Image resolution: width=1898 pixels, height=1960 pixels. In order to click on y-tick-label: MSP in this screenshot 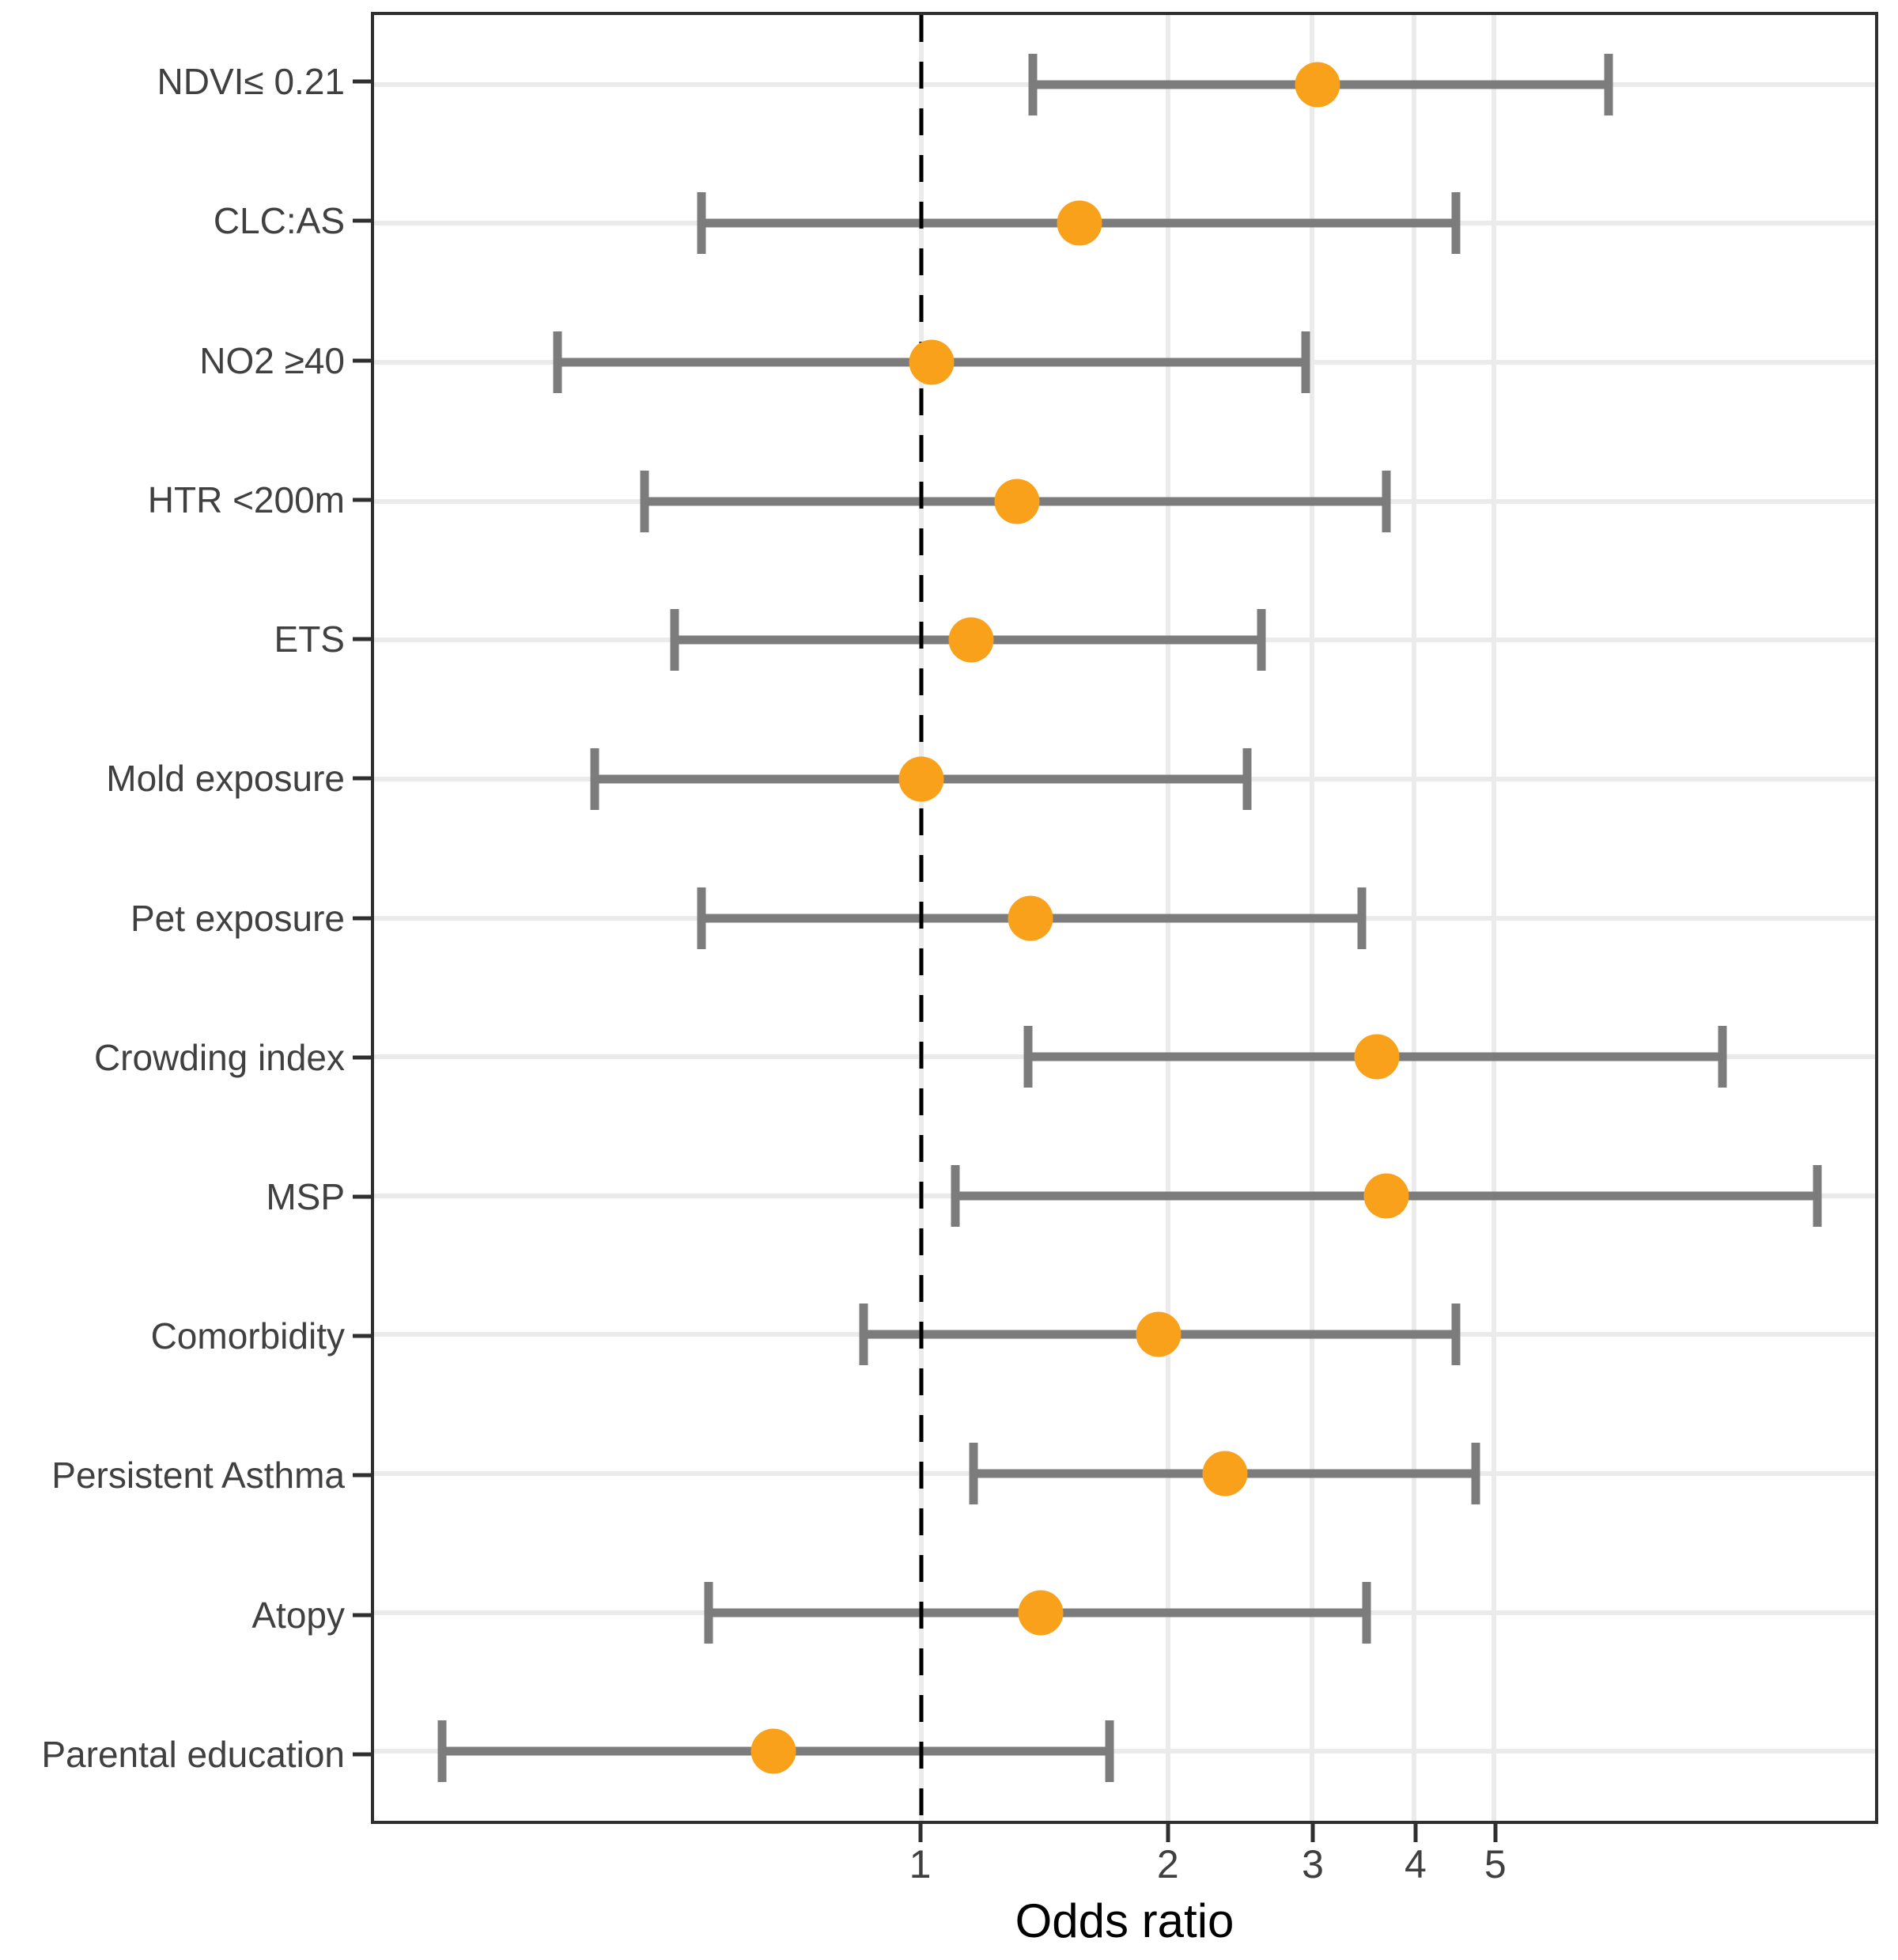, I will do `click(306, 1196)`.